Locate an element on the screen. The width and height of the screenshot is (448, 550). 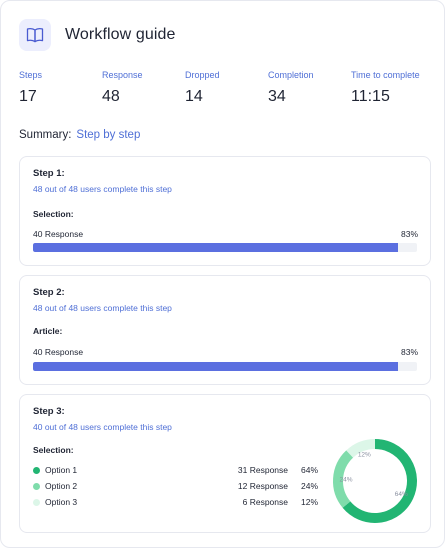
option-row-1: Option 1 31 Response 64% is located at coordinates (175, 471).